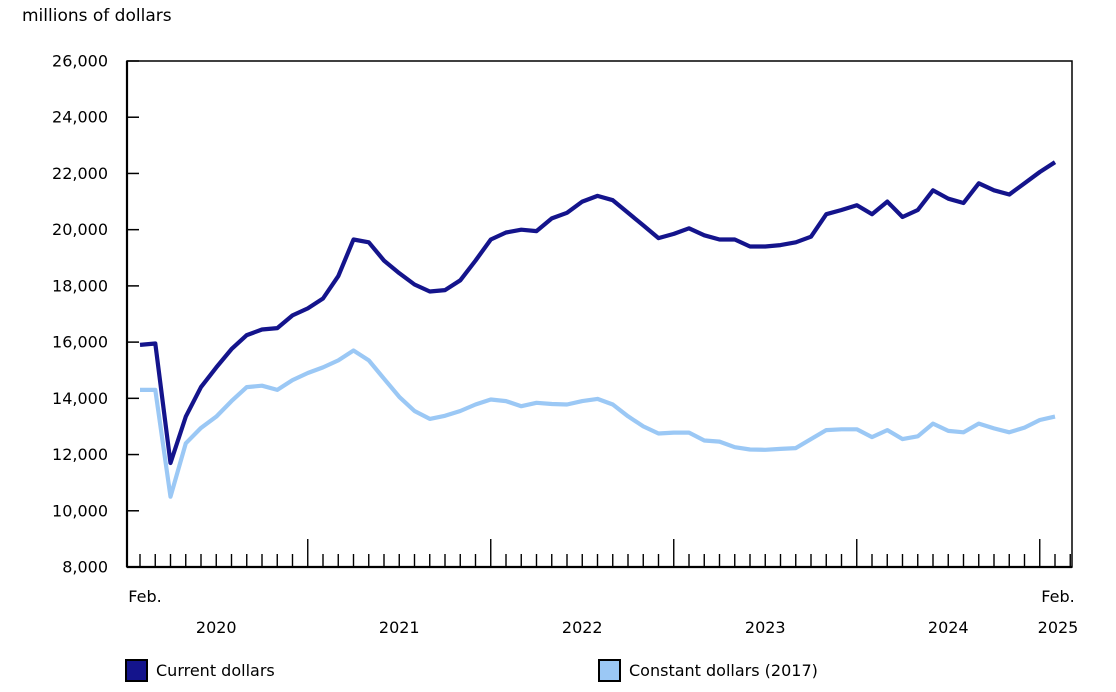  Describe the element at coordinates (765, 627) in the screenshot. I see `x-axis-year-label: 2023` at that location.